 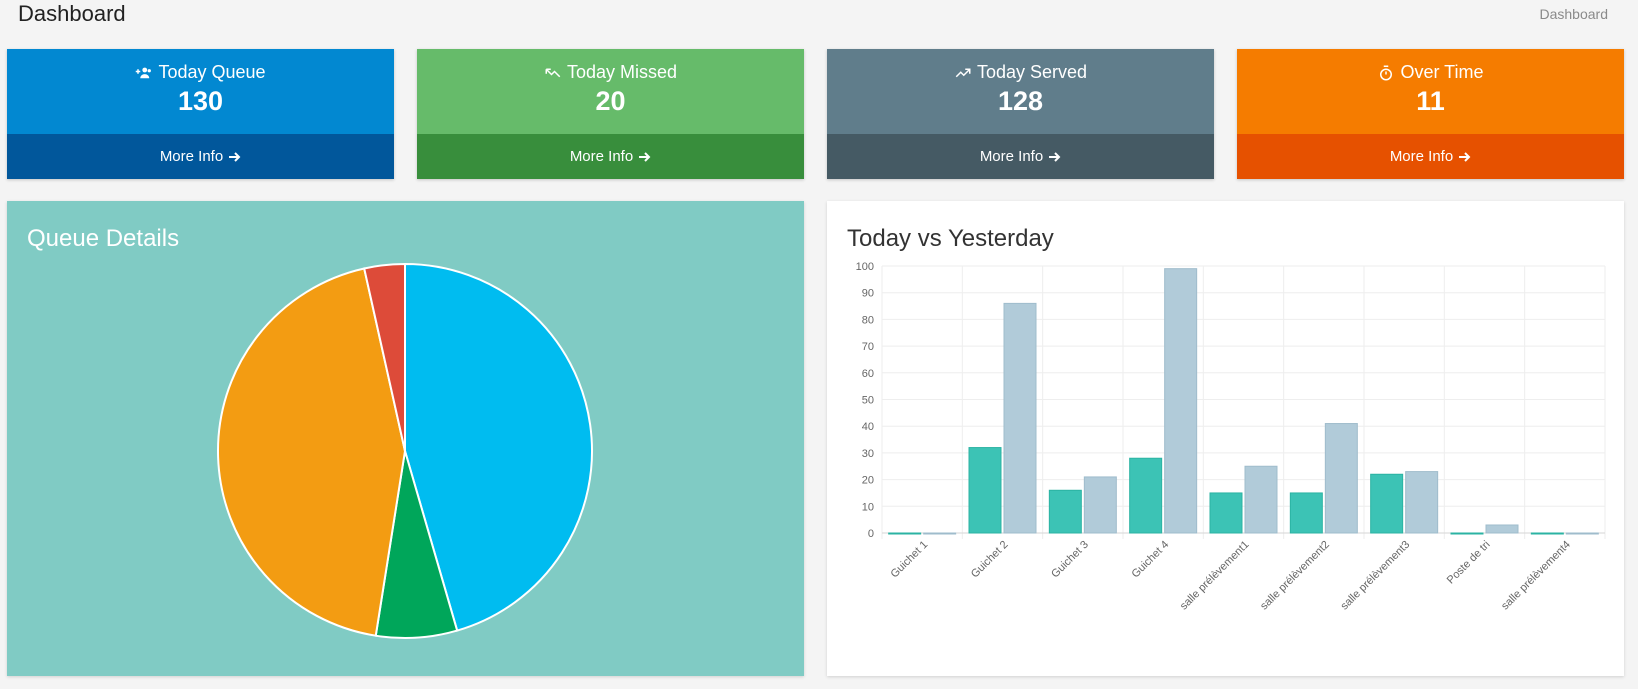 What do you see at coordinates (1215, 576) in the screenshot?
I see `x-tick-label: salle prélèvement1` at bounding box center [1215, 576].